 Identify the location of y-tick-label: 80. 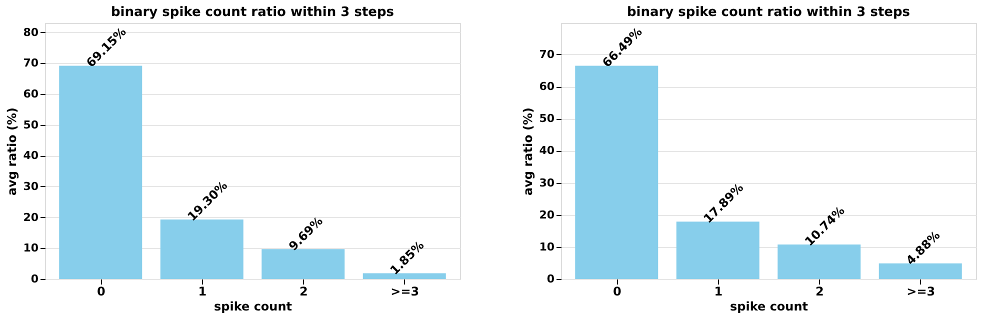
(31, 32).